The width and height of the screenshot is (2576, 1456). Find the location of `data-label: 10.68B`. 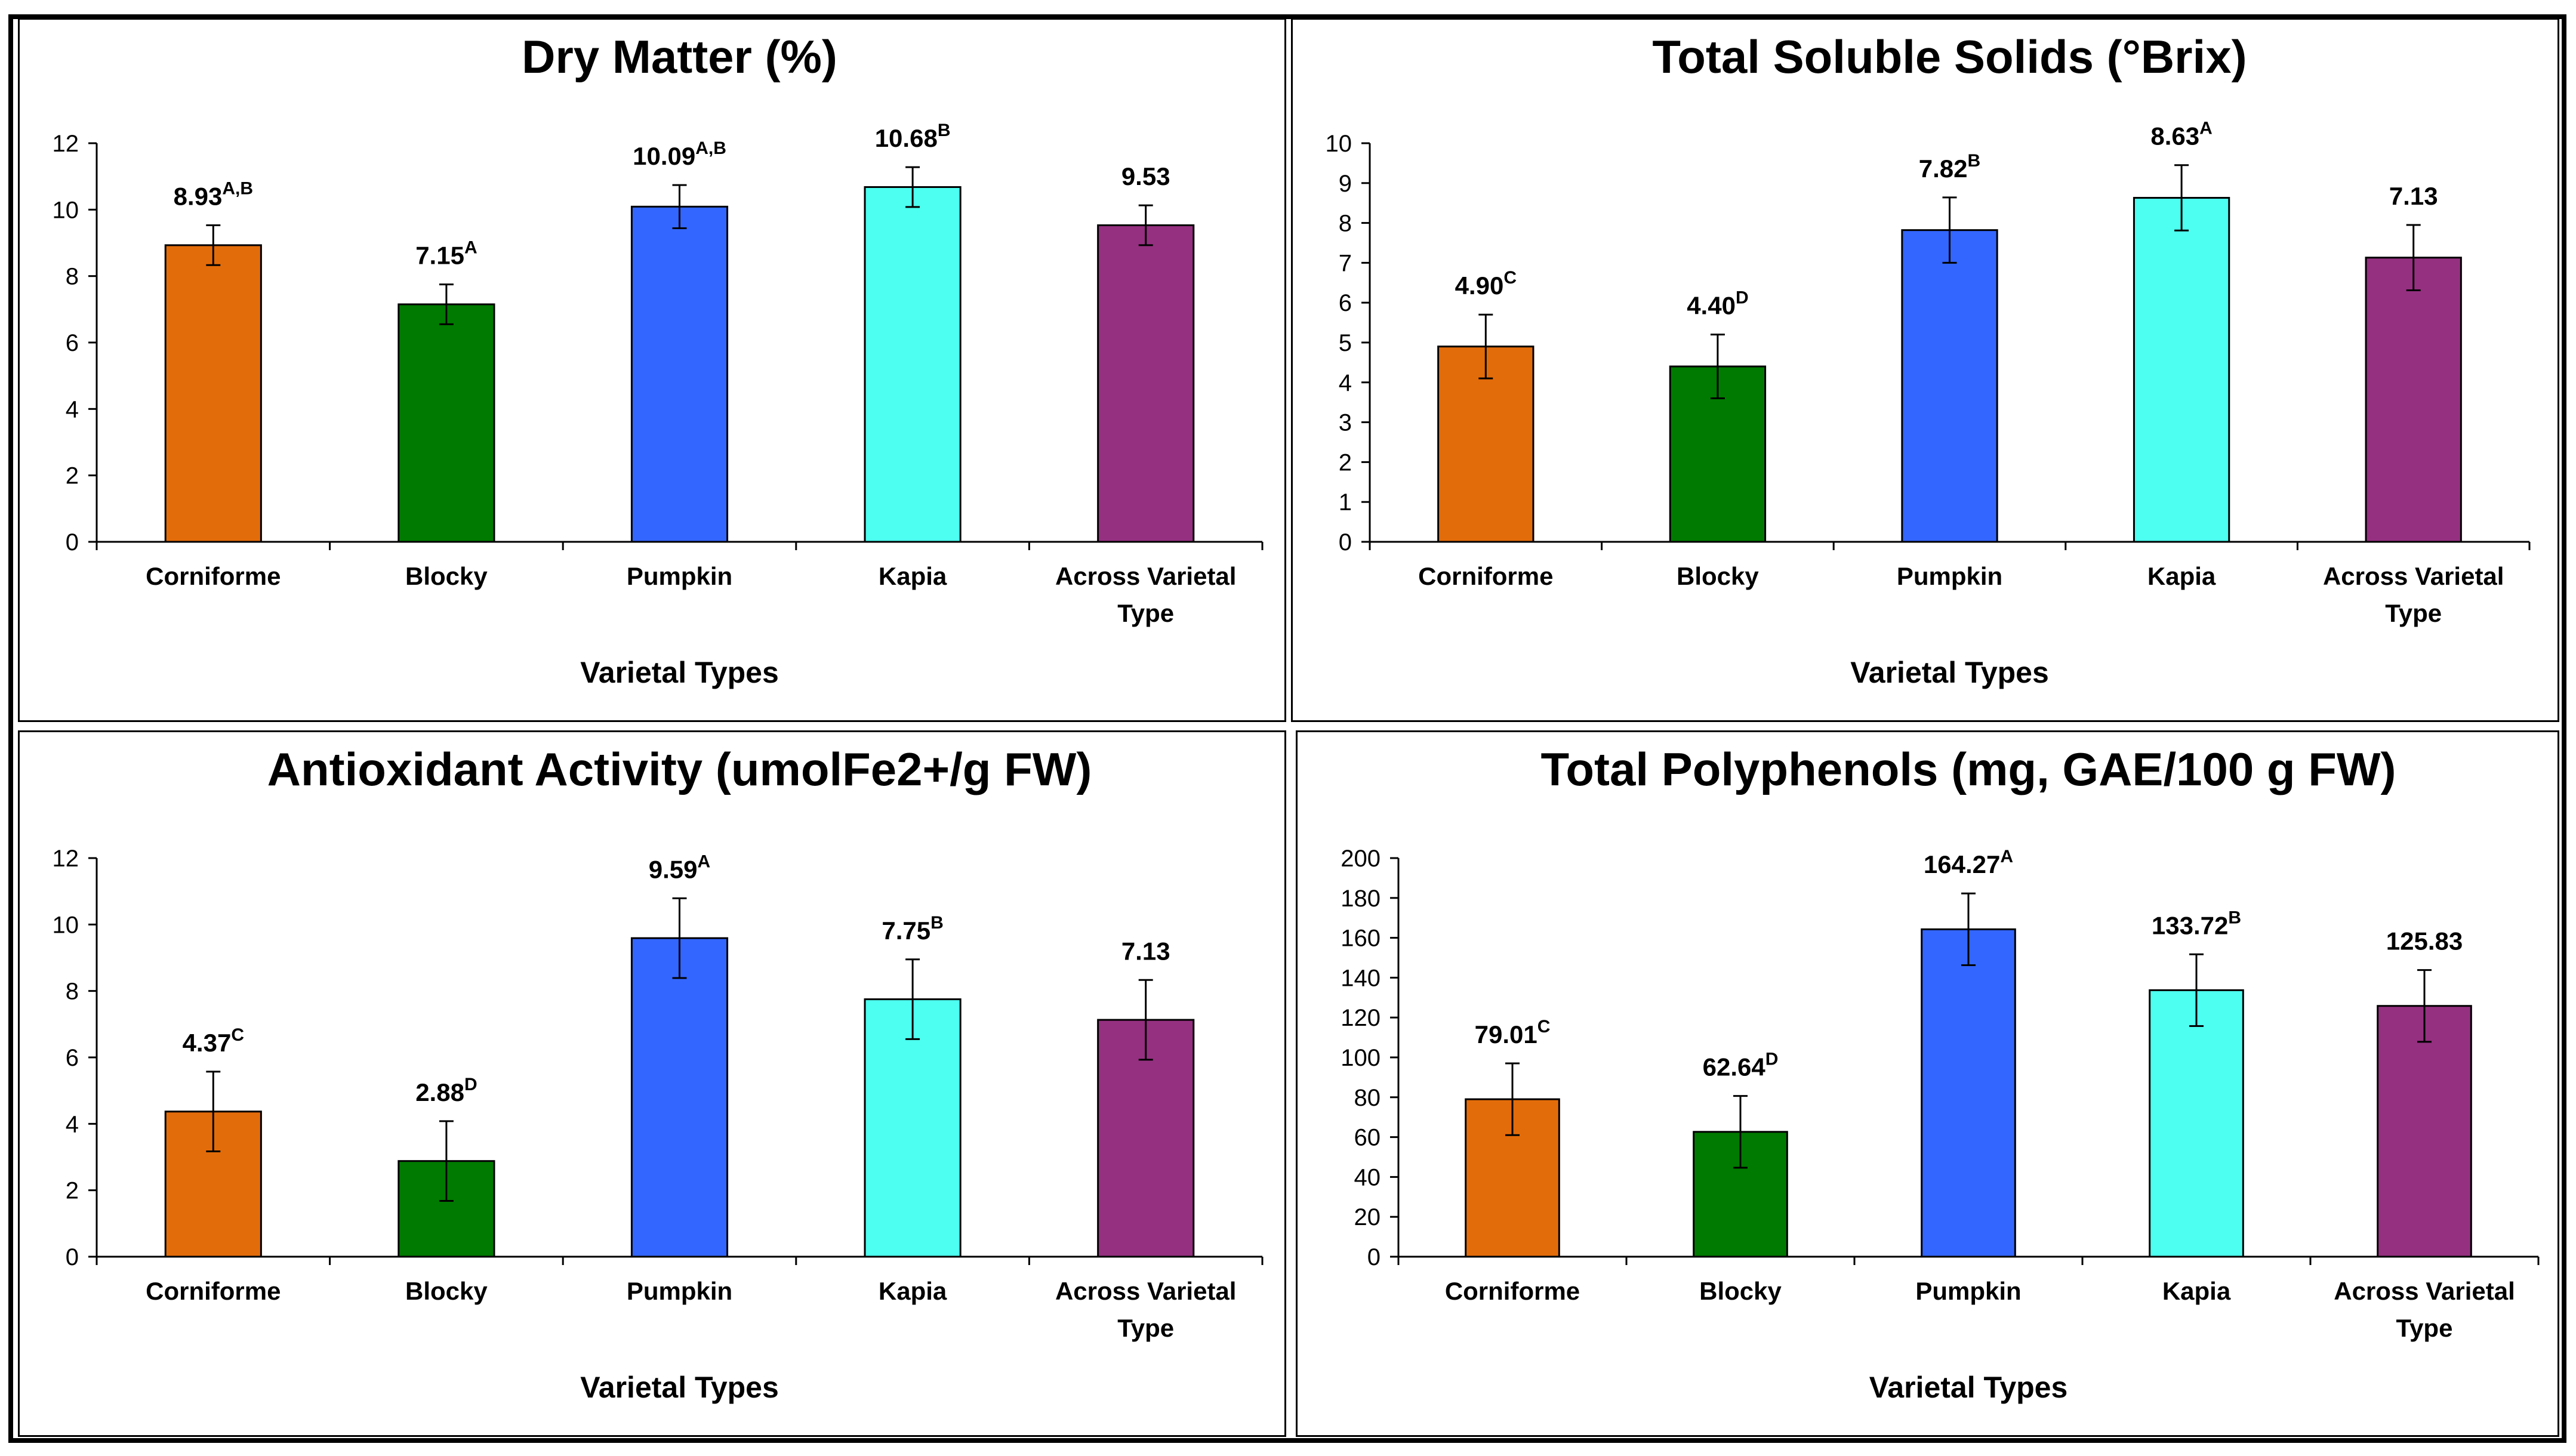

data-label: 10.68B is located at coordinates (913, 136).